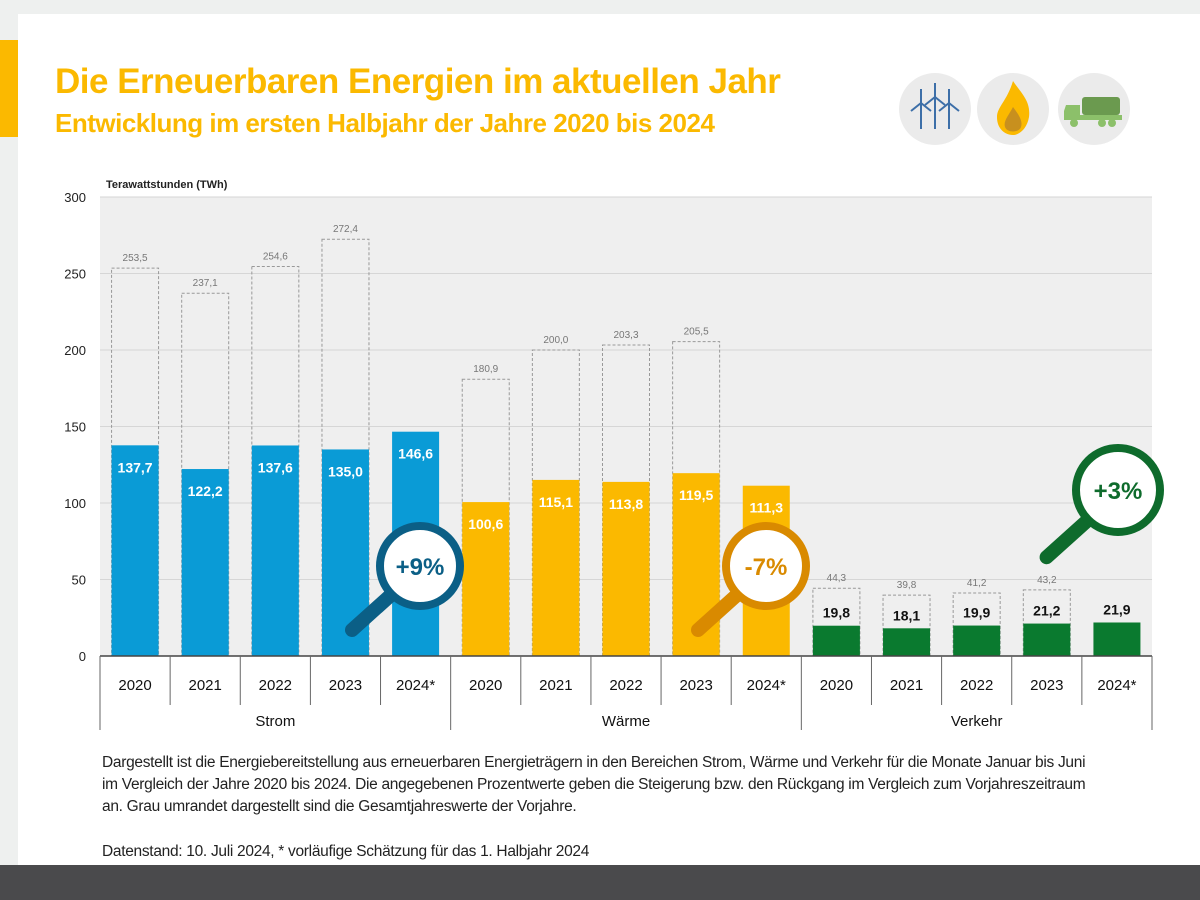 The width and height of the screenshot is (1200, 900). Describe the element at coordinates (836, 622) in the screenshot. I see `annual-total-box` at that location.